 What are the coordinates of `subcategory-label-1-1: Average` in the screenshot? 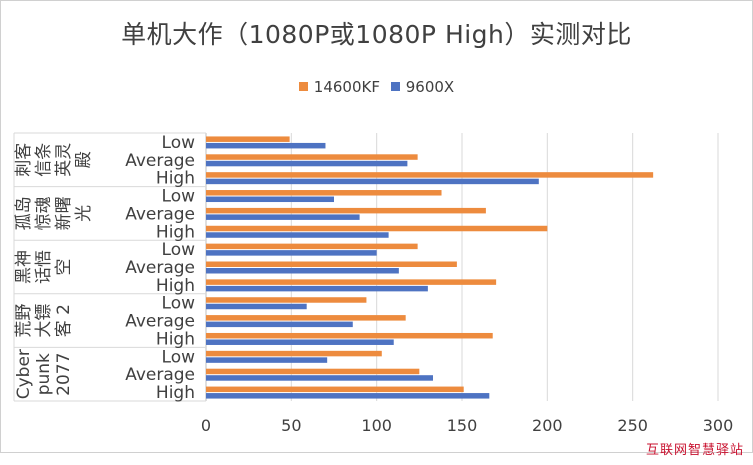 It's located at (160, 214).